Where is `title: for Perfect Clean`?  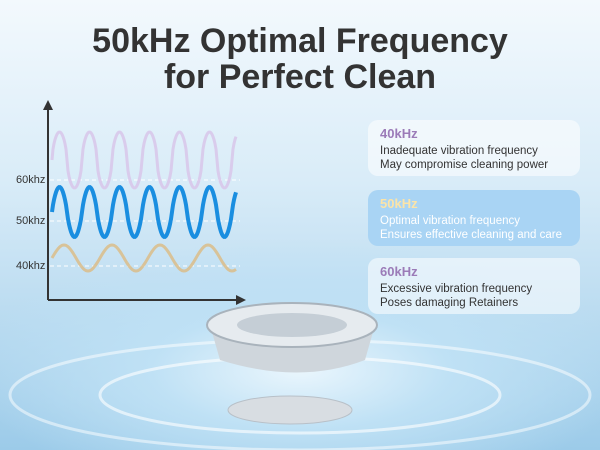 title: for Perfect Clean is located at coordinates (300, 77).